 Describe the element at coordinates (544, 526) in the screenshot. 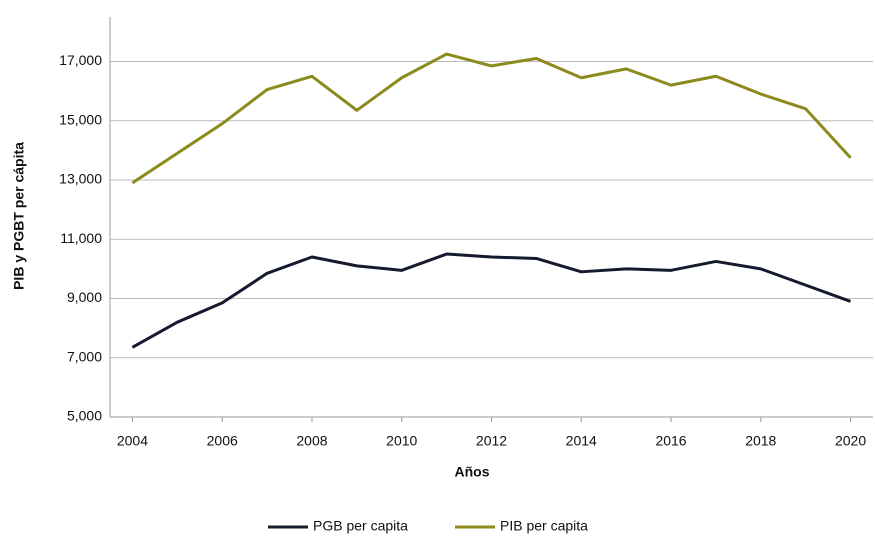

I see `legend-label: PIB per capita` at that location.